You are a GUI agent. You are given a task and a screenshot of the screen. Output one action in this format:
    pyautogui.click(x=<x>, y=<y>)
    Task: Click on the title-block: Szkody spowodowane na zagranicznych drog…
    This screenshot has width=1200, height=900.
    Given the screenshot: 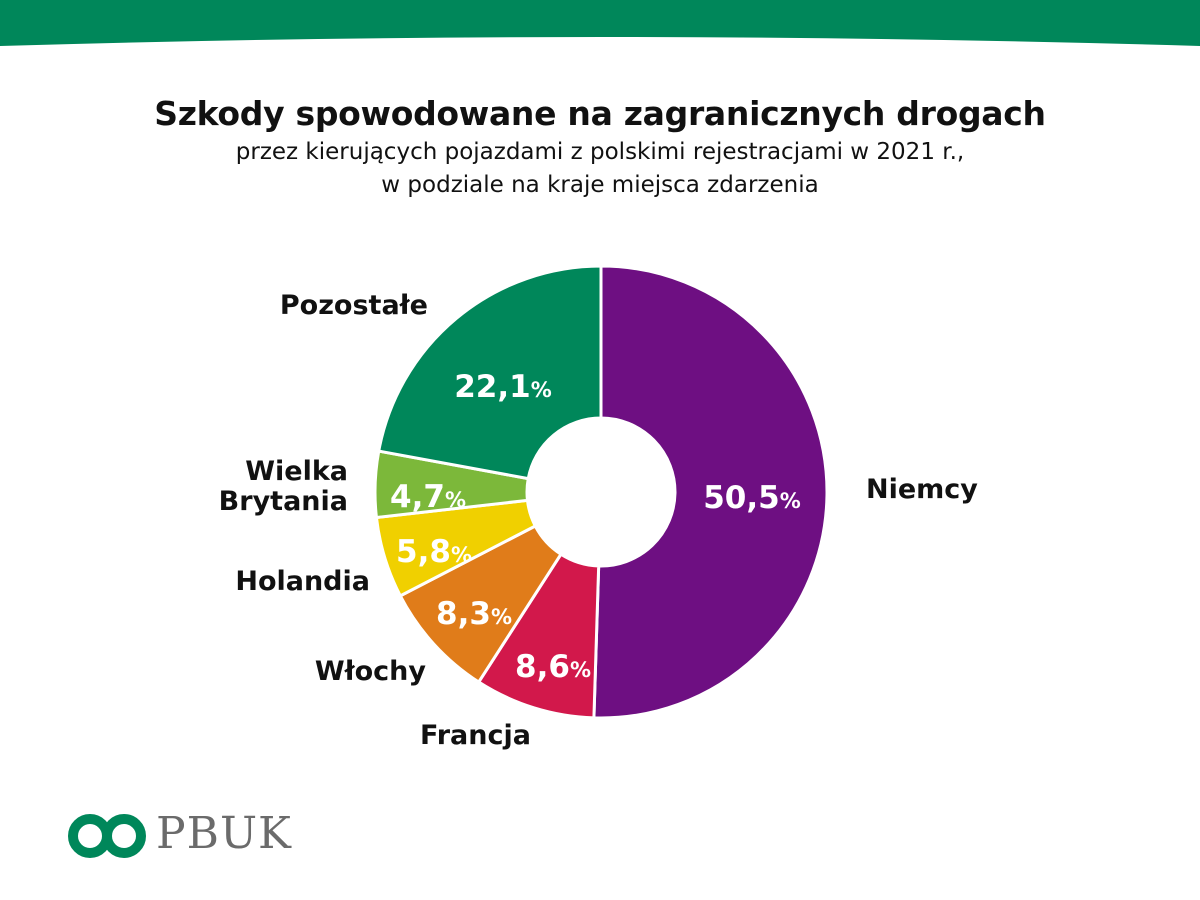 What is the action you would take?
    pyautogui.click(x=600, y=147)
    